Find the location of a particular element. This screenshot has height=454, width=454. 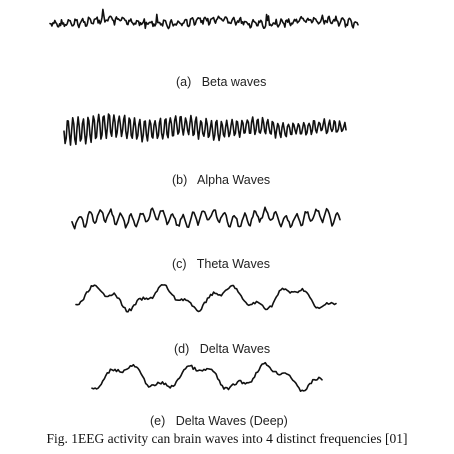

alpha-wave-trace is located at coordinates (205, 129).